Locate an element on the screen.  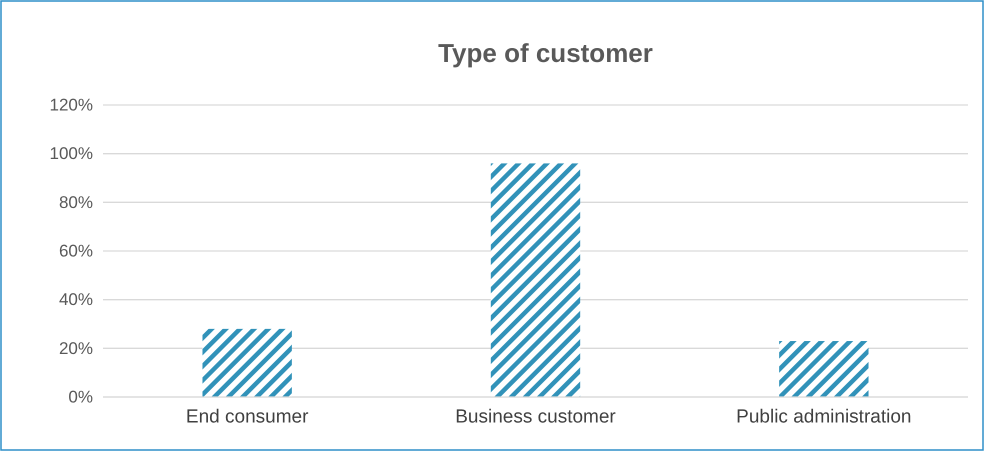
y-tick-label: 80% is located at coordinates (75, 202).